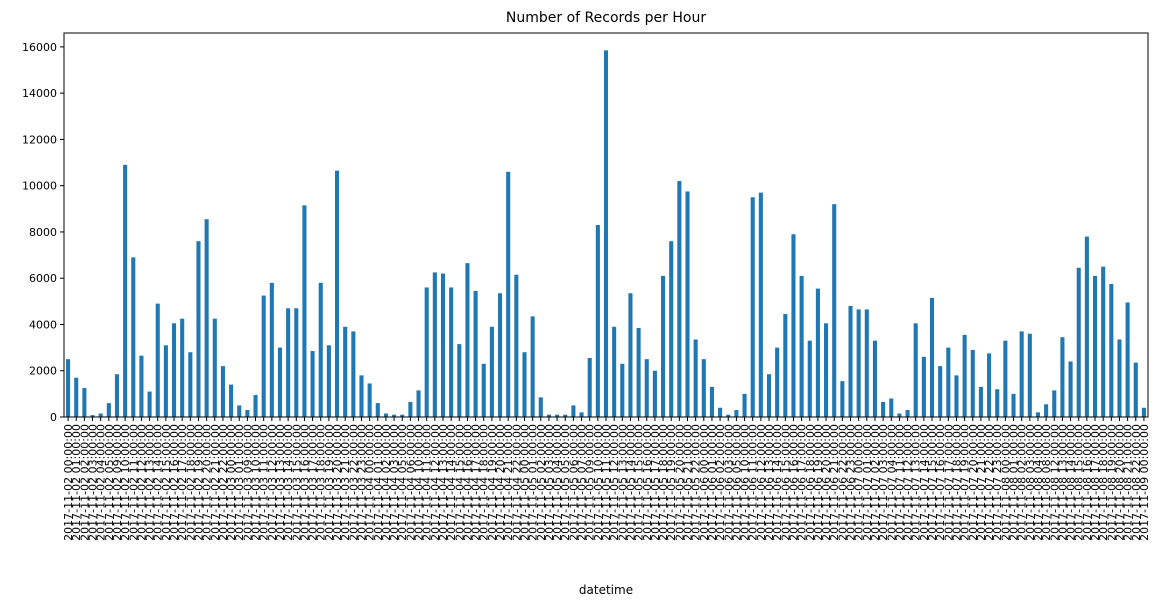  I want to click on x-tick-label: 2017-11-05 14:00:00, so click(630, 482).